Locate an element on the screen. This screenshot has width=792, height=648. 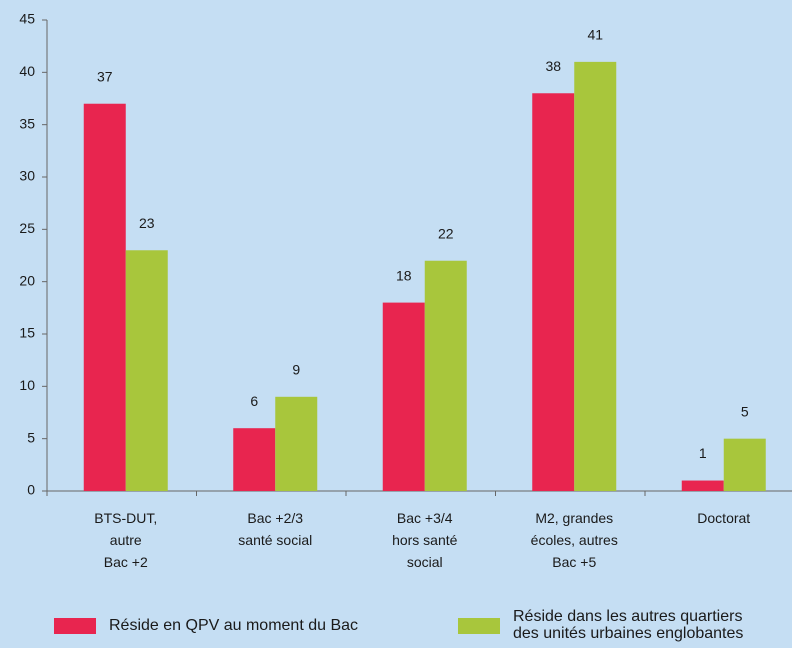
x-tick-label: Bac +2/3 santé social is located at coordinates (275, 529).